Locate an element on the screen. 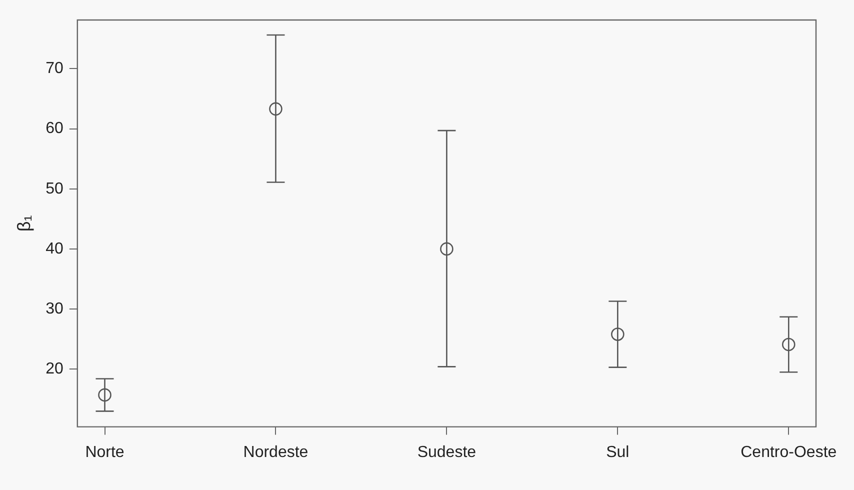  y-tick-label: 40 is located at coordinates (55, 249).